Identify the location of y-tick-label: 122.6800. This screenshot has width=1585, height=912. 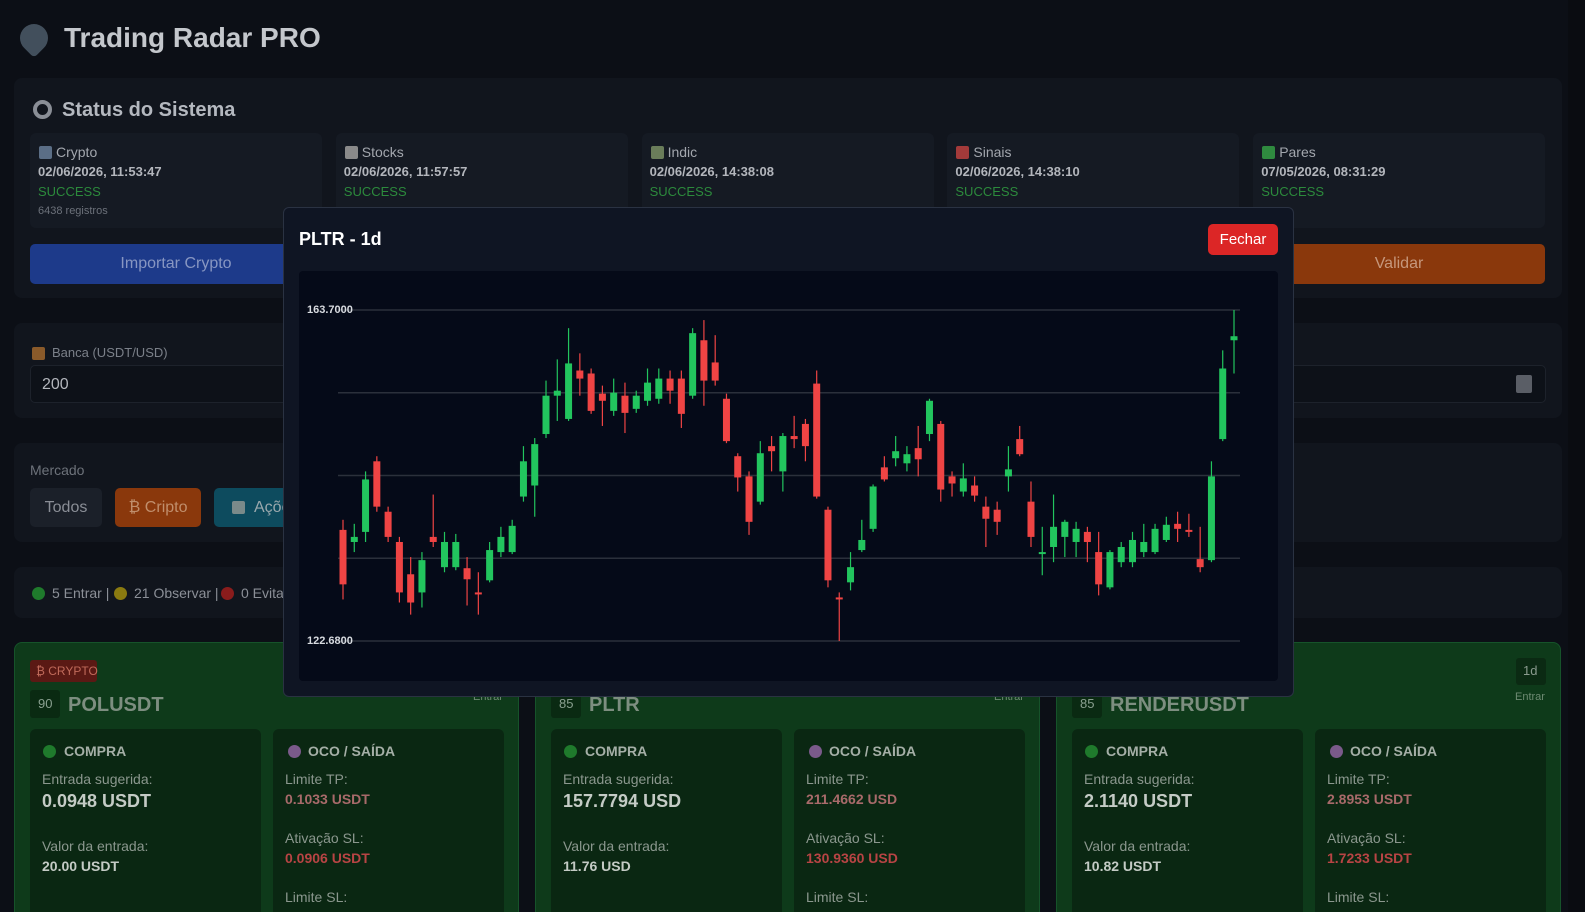
(330, 641).